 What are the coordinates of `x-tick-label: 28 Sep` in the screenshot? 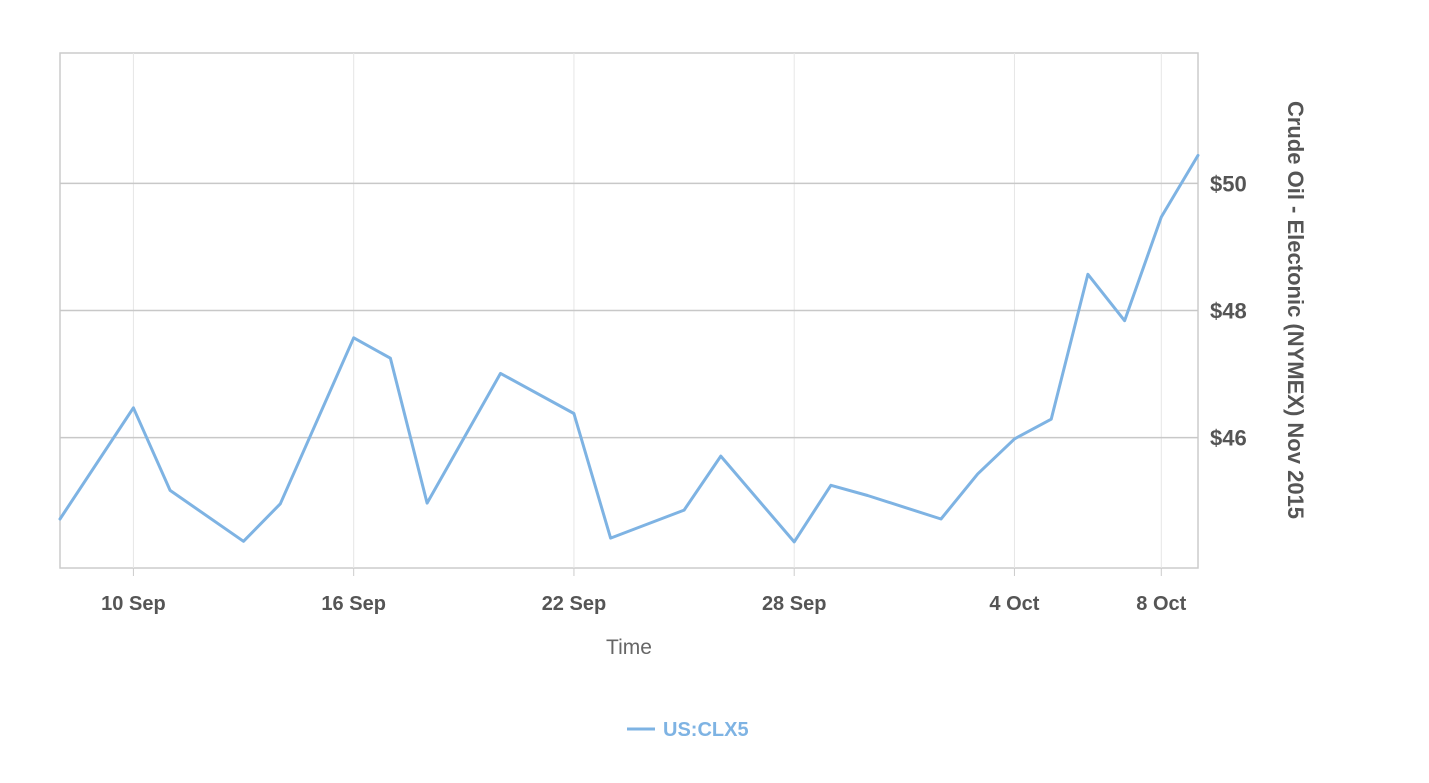 It's located at (794, 604).